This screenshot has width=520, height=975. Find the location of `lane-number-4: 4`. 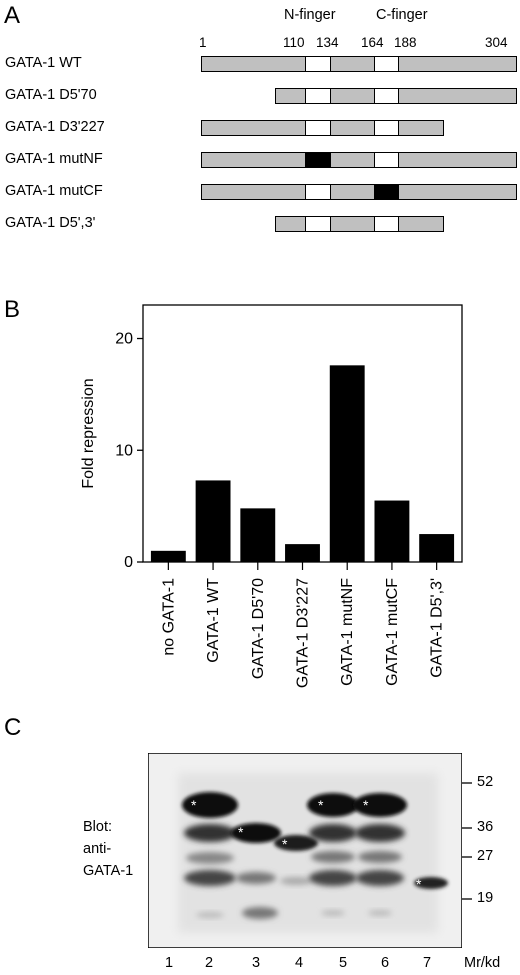

lane-number-4: 4 is located at coordinates (299, 963).